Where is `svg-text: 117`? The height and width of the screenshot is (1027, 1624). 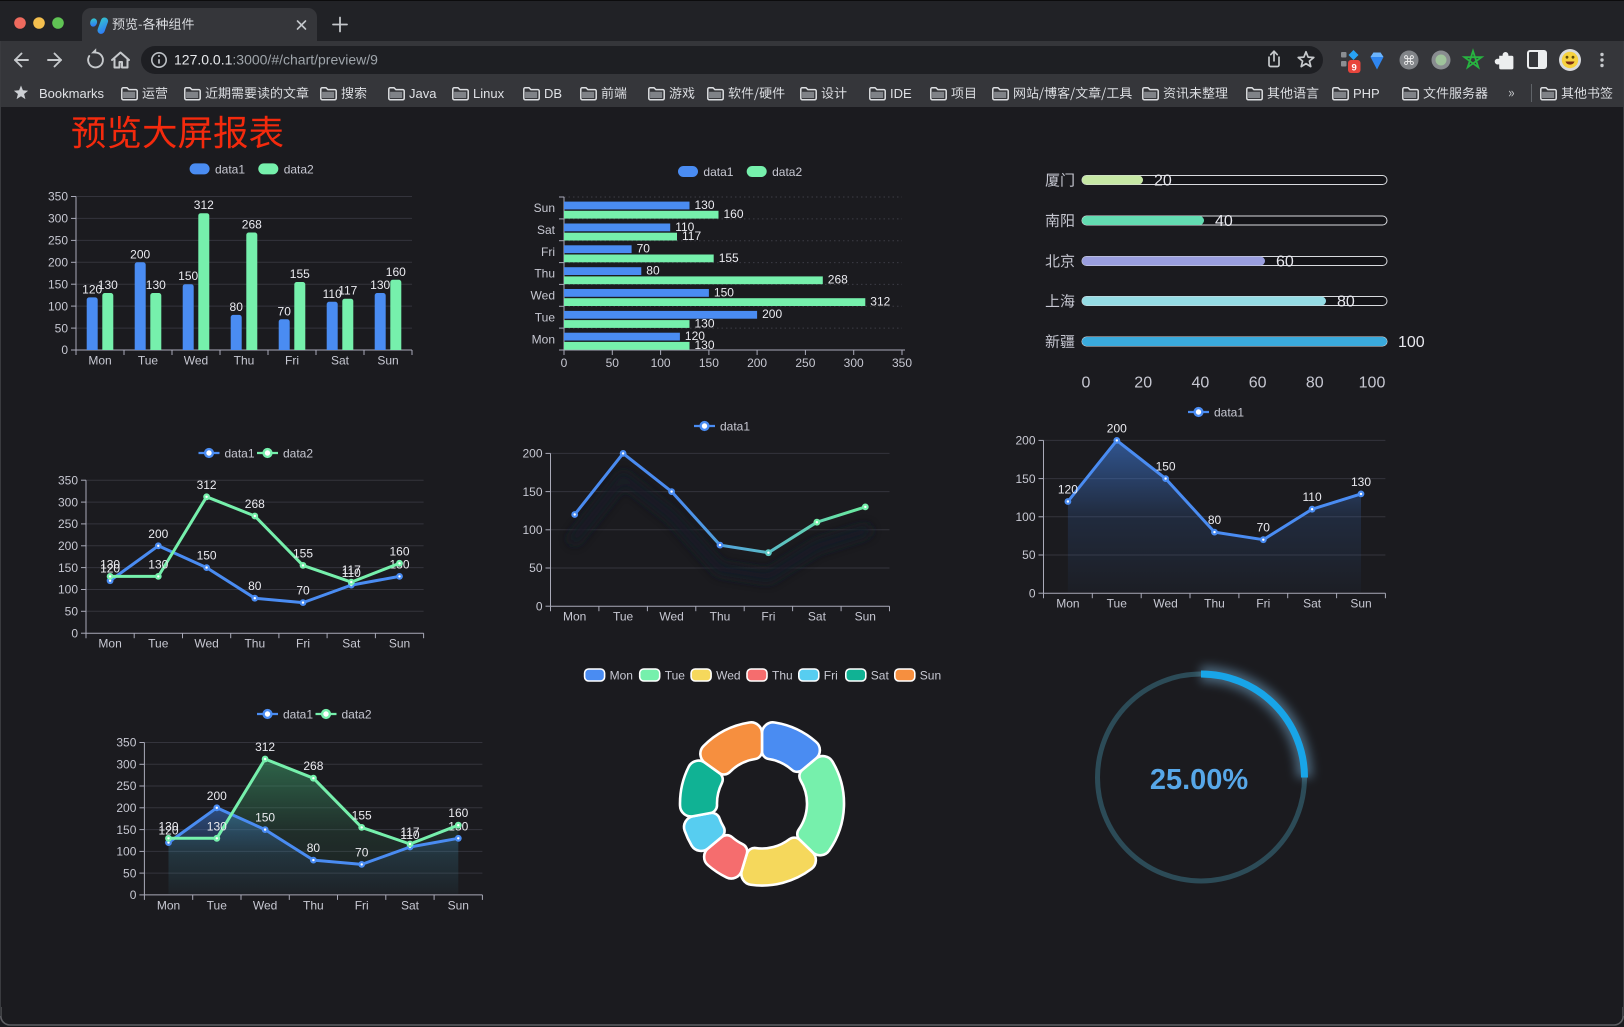 svg-text: 117 is located at coordinates (691, 236).